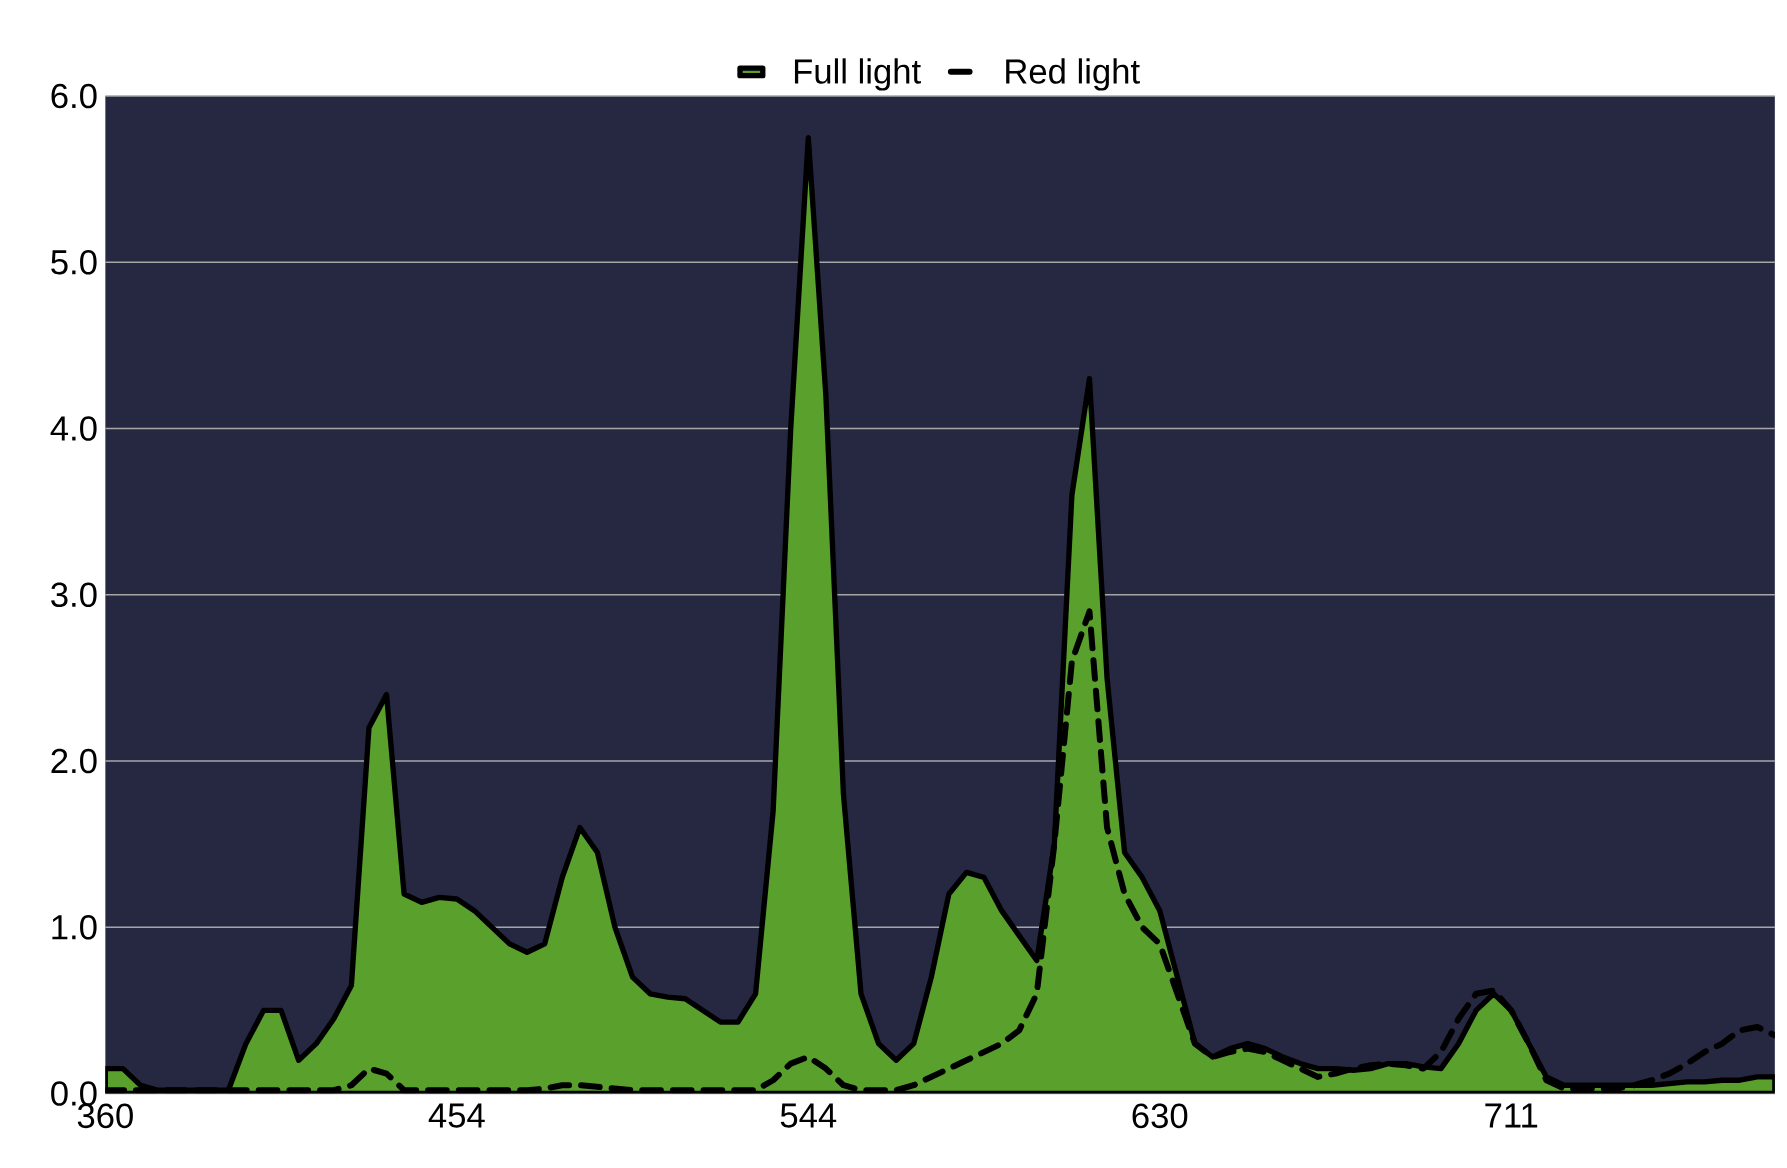 The image size is (1787, 1168). I want to click on x-tick-label: 454, so click(456, 1115).